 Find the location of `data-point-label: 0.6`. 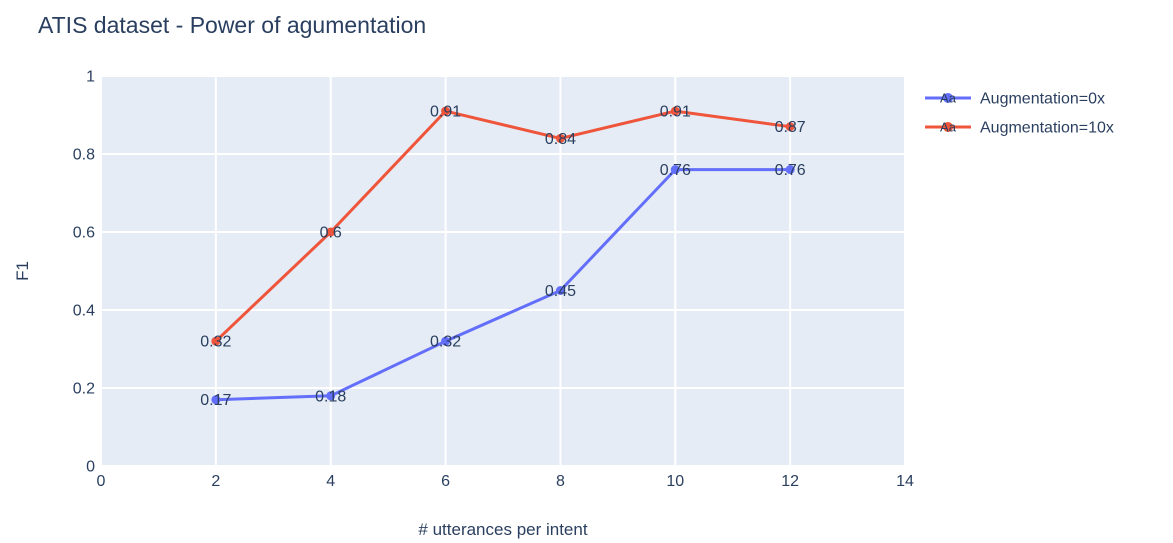

data-point-label: 0.6 is located at coordinates (331, 233).